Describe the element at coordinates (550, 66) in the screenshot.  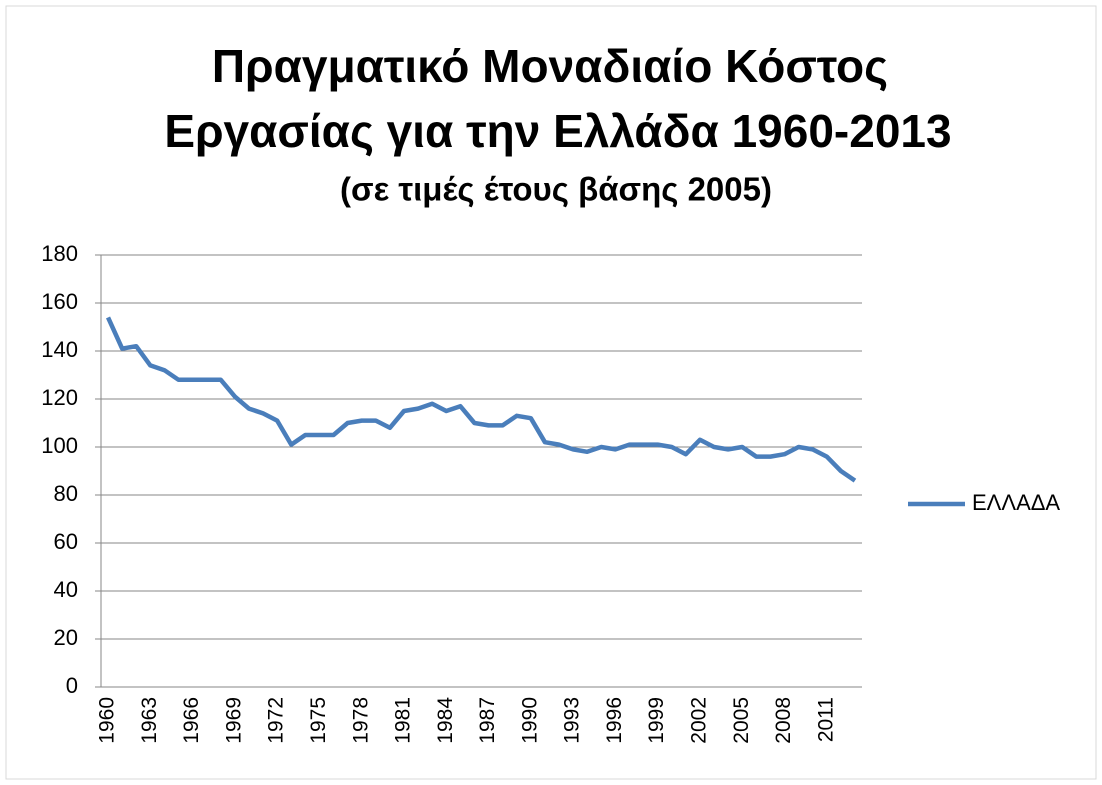
I see `chart-title: Πραγματικό Μοναδιαίο Κόστος` at that location.